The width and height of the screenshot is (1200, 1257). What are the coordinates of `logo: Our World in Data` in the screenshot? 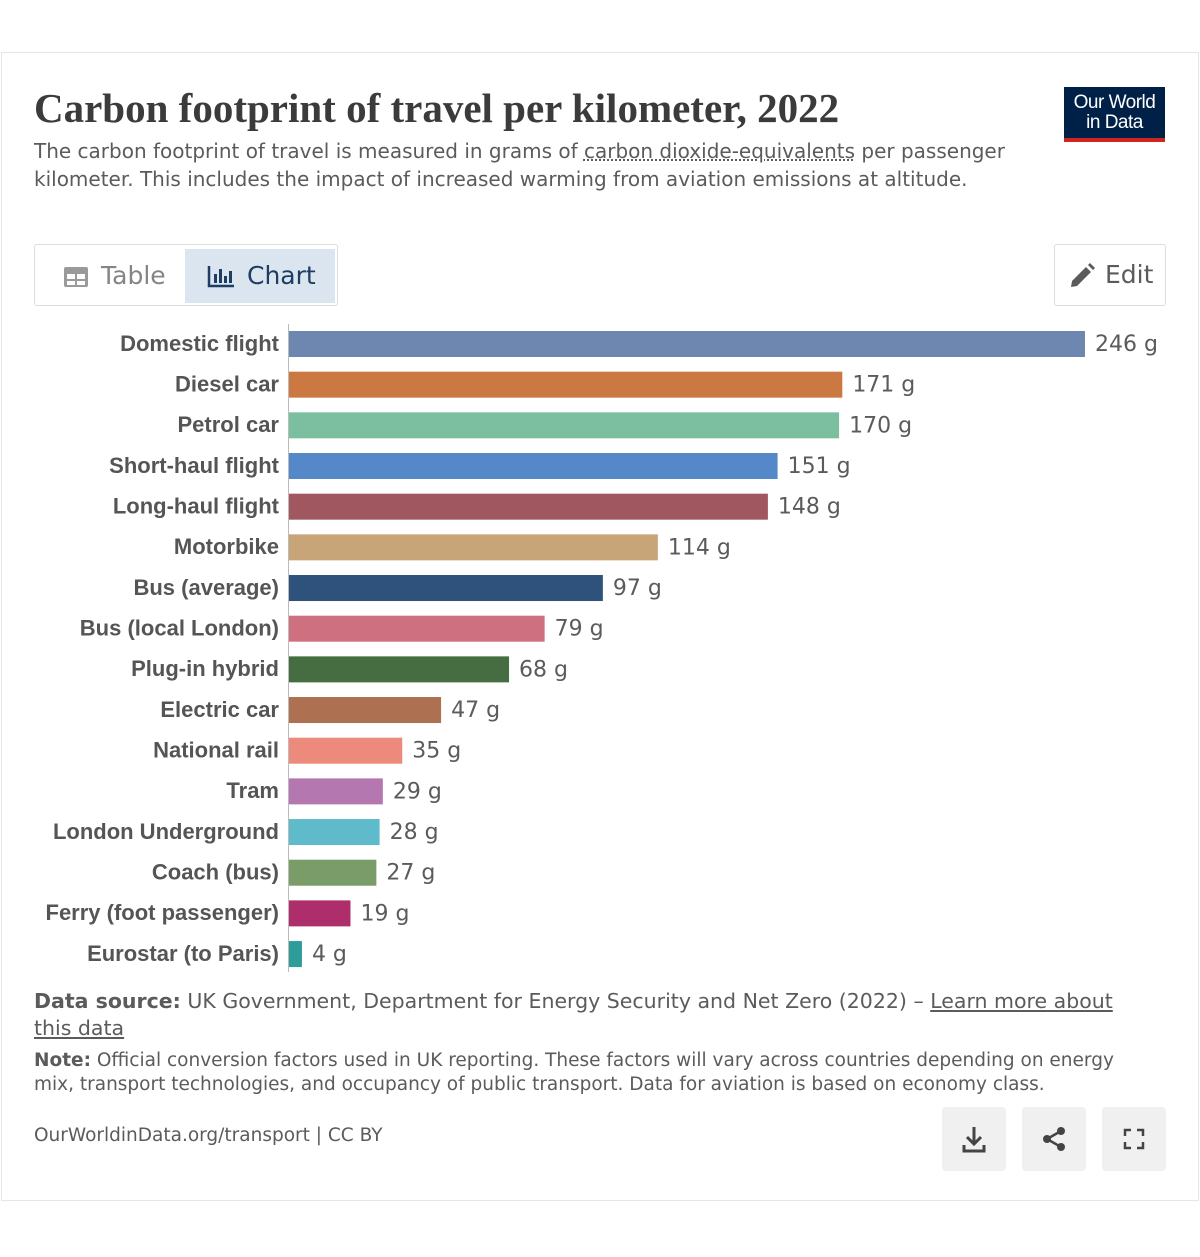 It's located at (1114, 114).